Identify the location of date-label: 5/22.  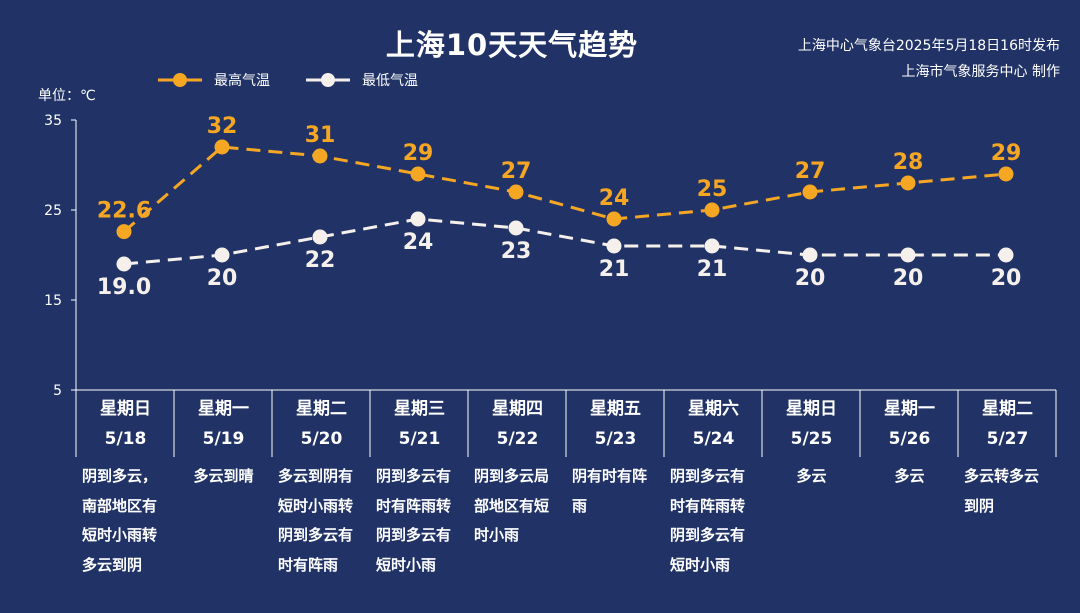
(517, 439).